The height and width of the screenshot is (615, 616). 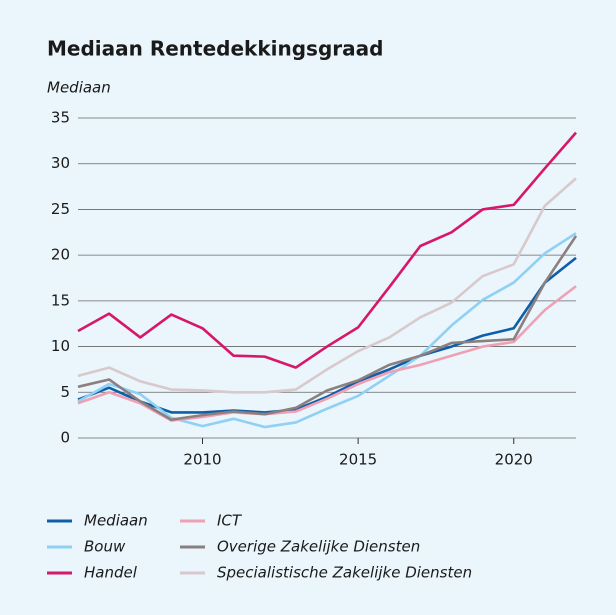 What do you see at coordinates (105, 547) in the screenshot?
I see `legend-label: Bouw` at bounding box center [105, 547].